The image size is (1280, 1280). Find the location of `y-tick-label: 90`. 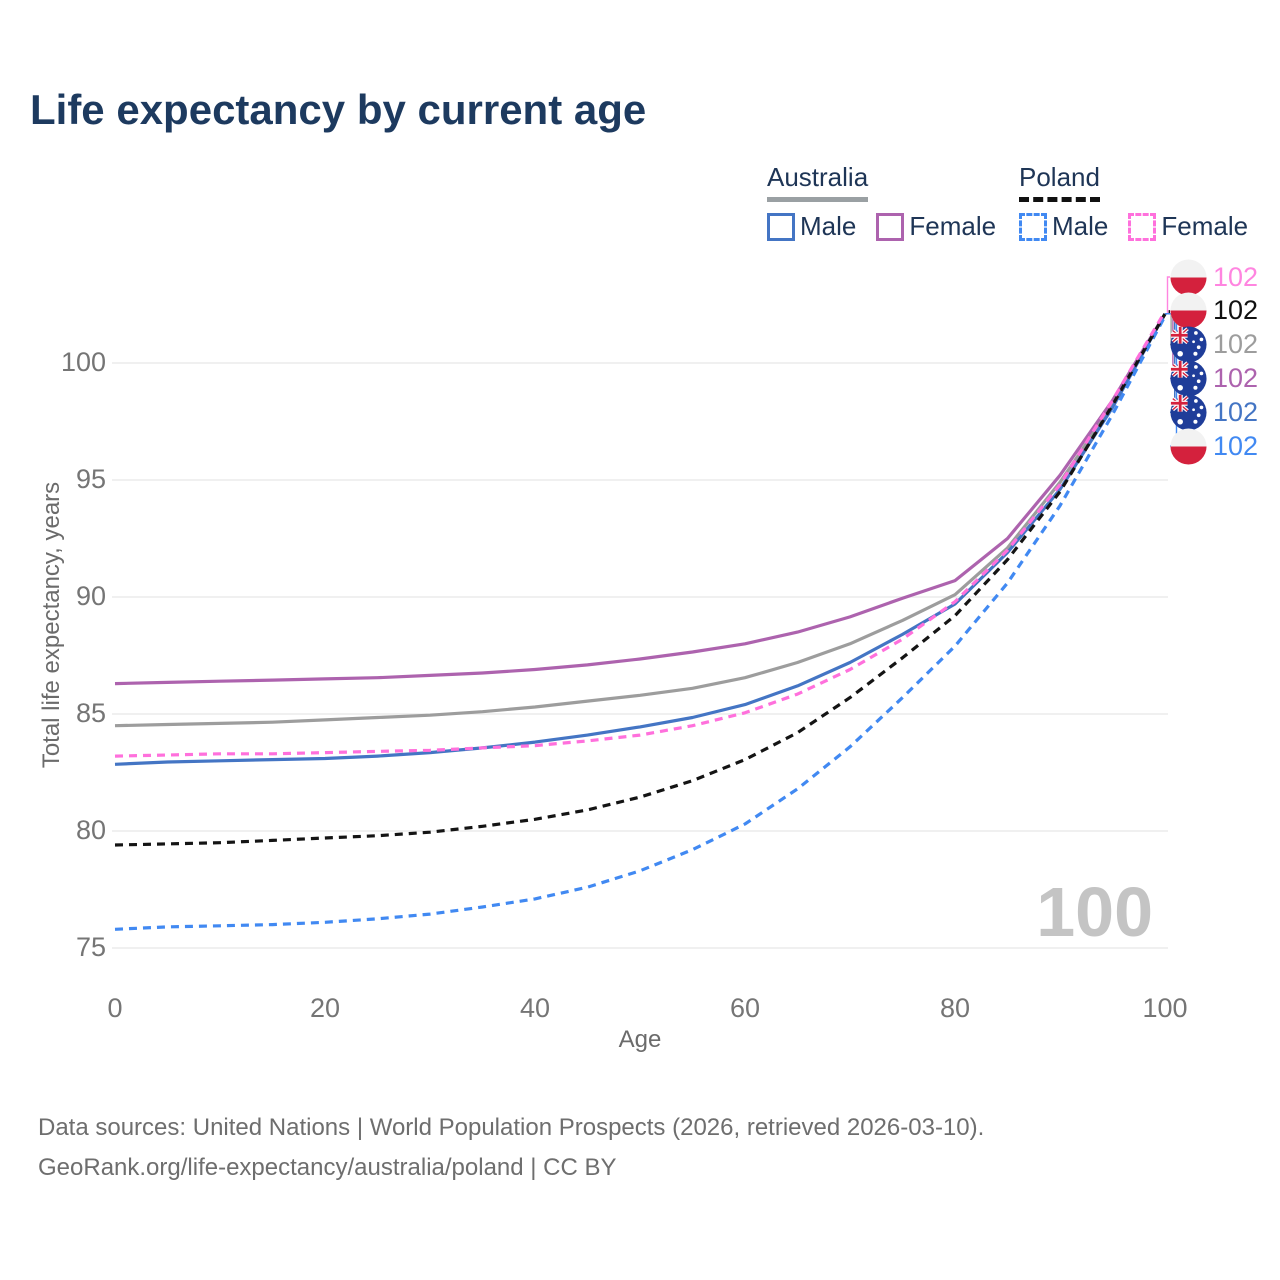

y-tick-label: 90 is located at coordinates (90, 596).